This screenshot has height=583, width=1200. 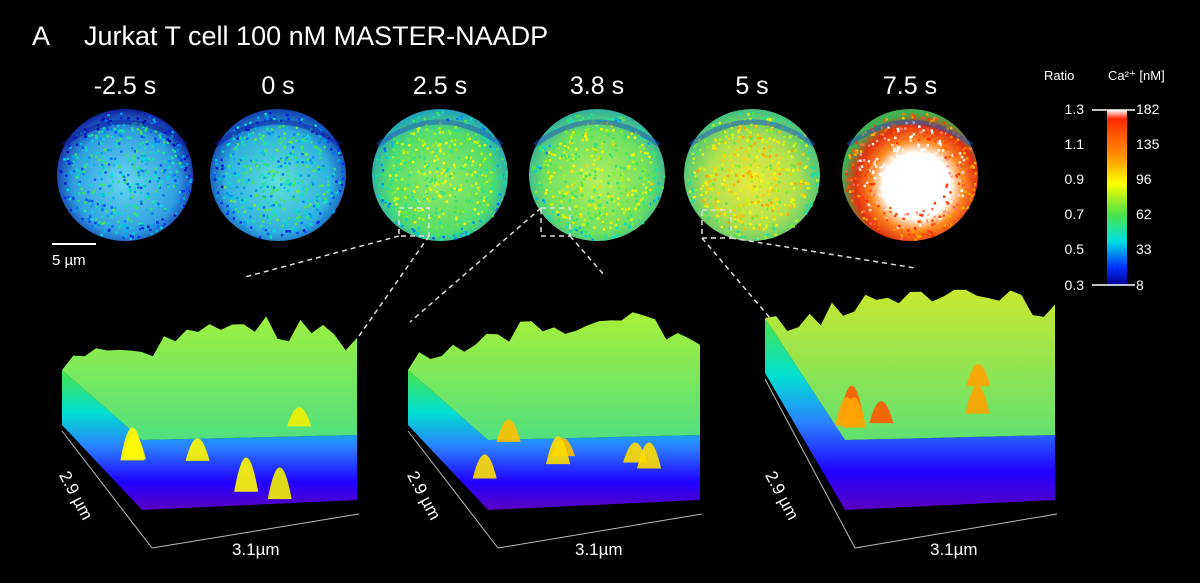 I want to click on panel-title: Jurkat T cell 100 nM MASTER-NAADP, so click(x=316, y=36).